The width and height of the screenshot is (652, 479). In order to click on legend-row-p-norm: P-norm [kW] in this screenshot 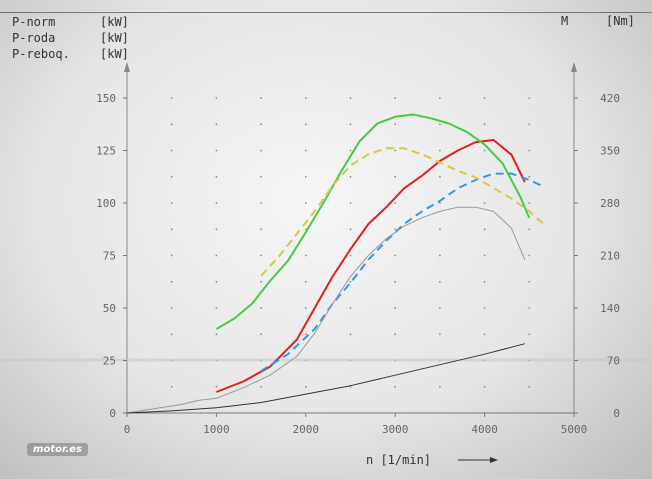, I will do `click(70, 22)`.